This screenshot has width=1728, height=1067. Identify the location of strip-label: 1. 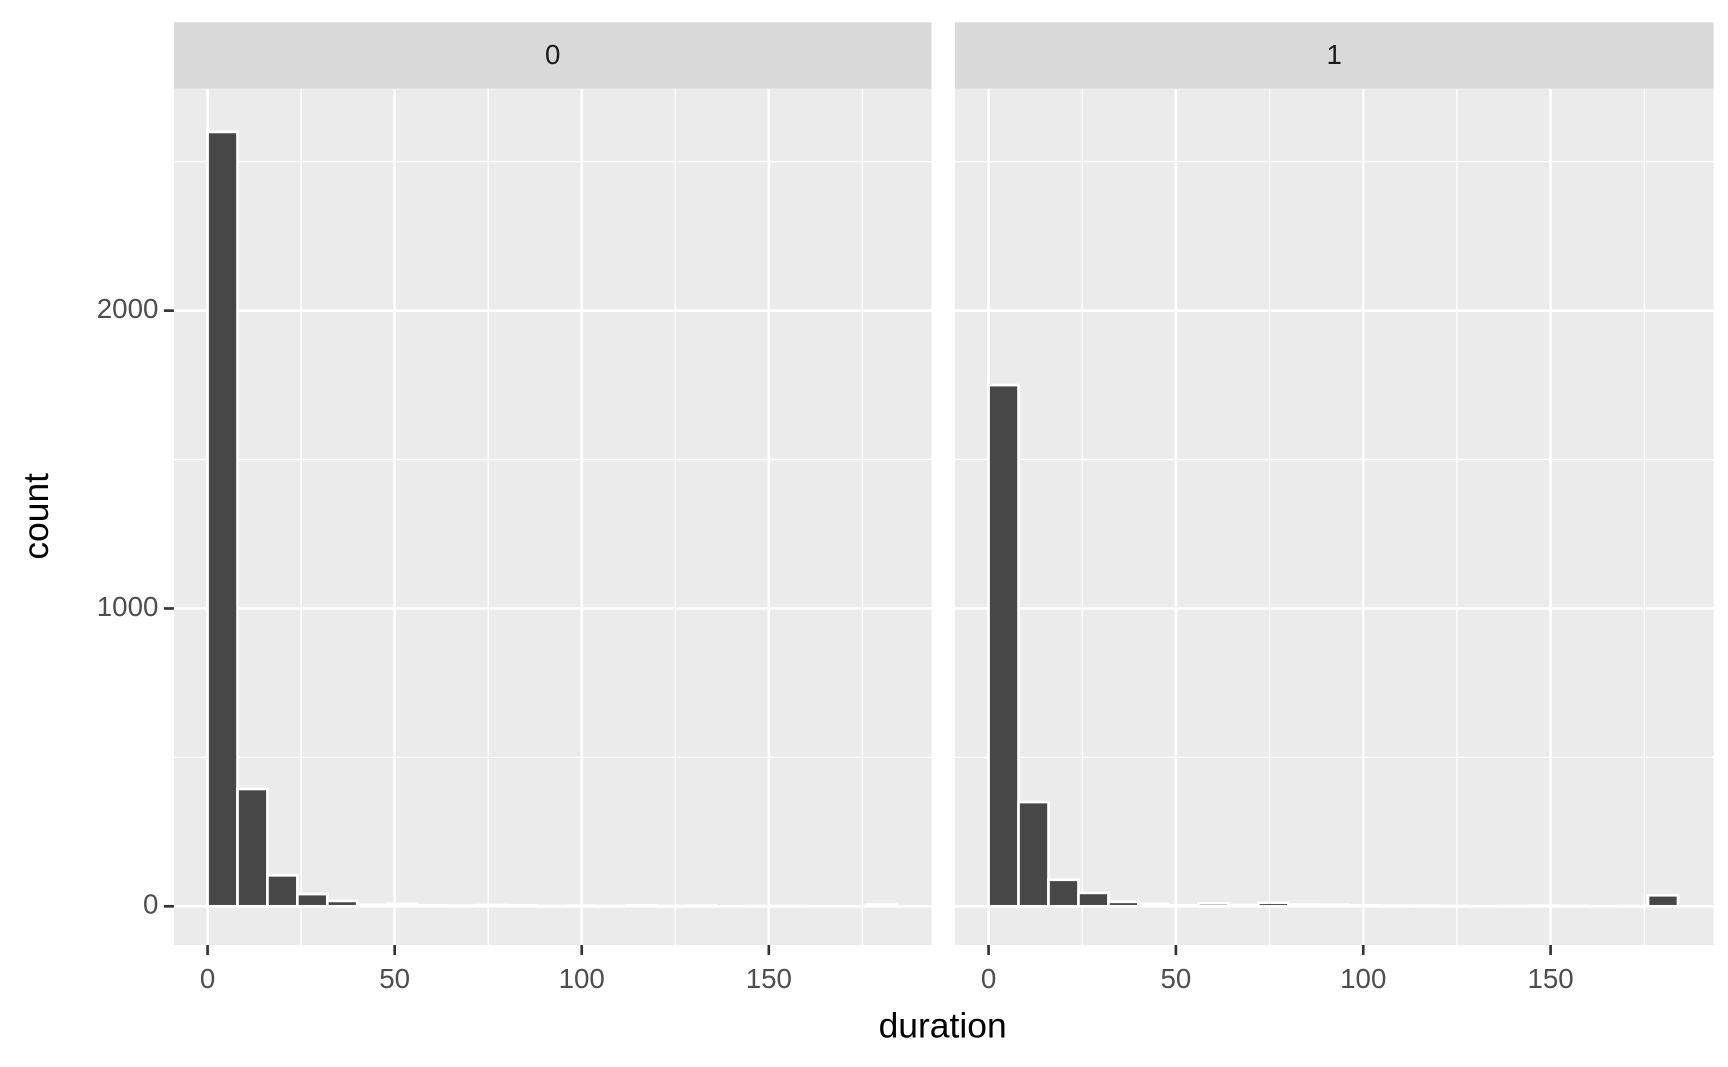
(1334, 54).